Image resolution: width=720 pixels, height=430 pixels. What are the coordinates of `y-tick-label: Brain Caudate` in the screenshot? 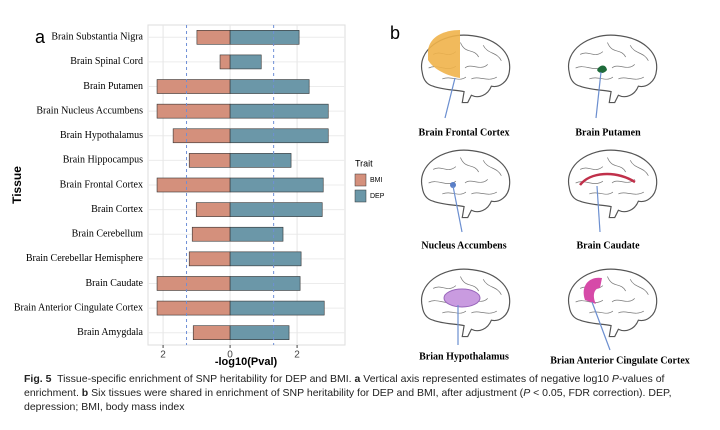 It's located at (115, 283).